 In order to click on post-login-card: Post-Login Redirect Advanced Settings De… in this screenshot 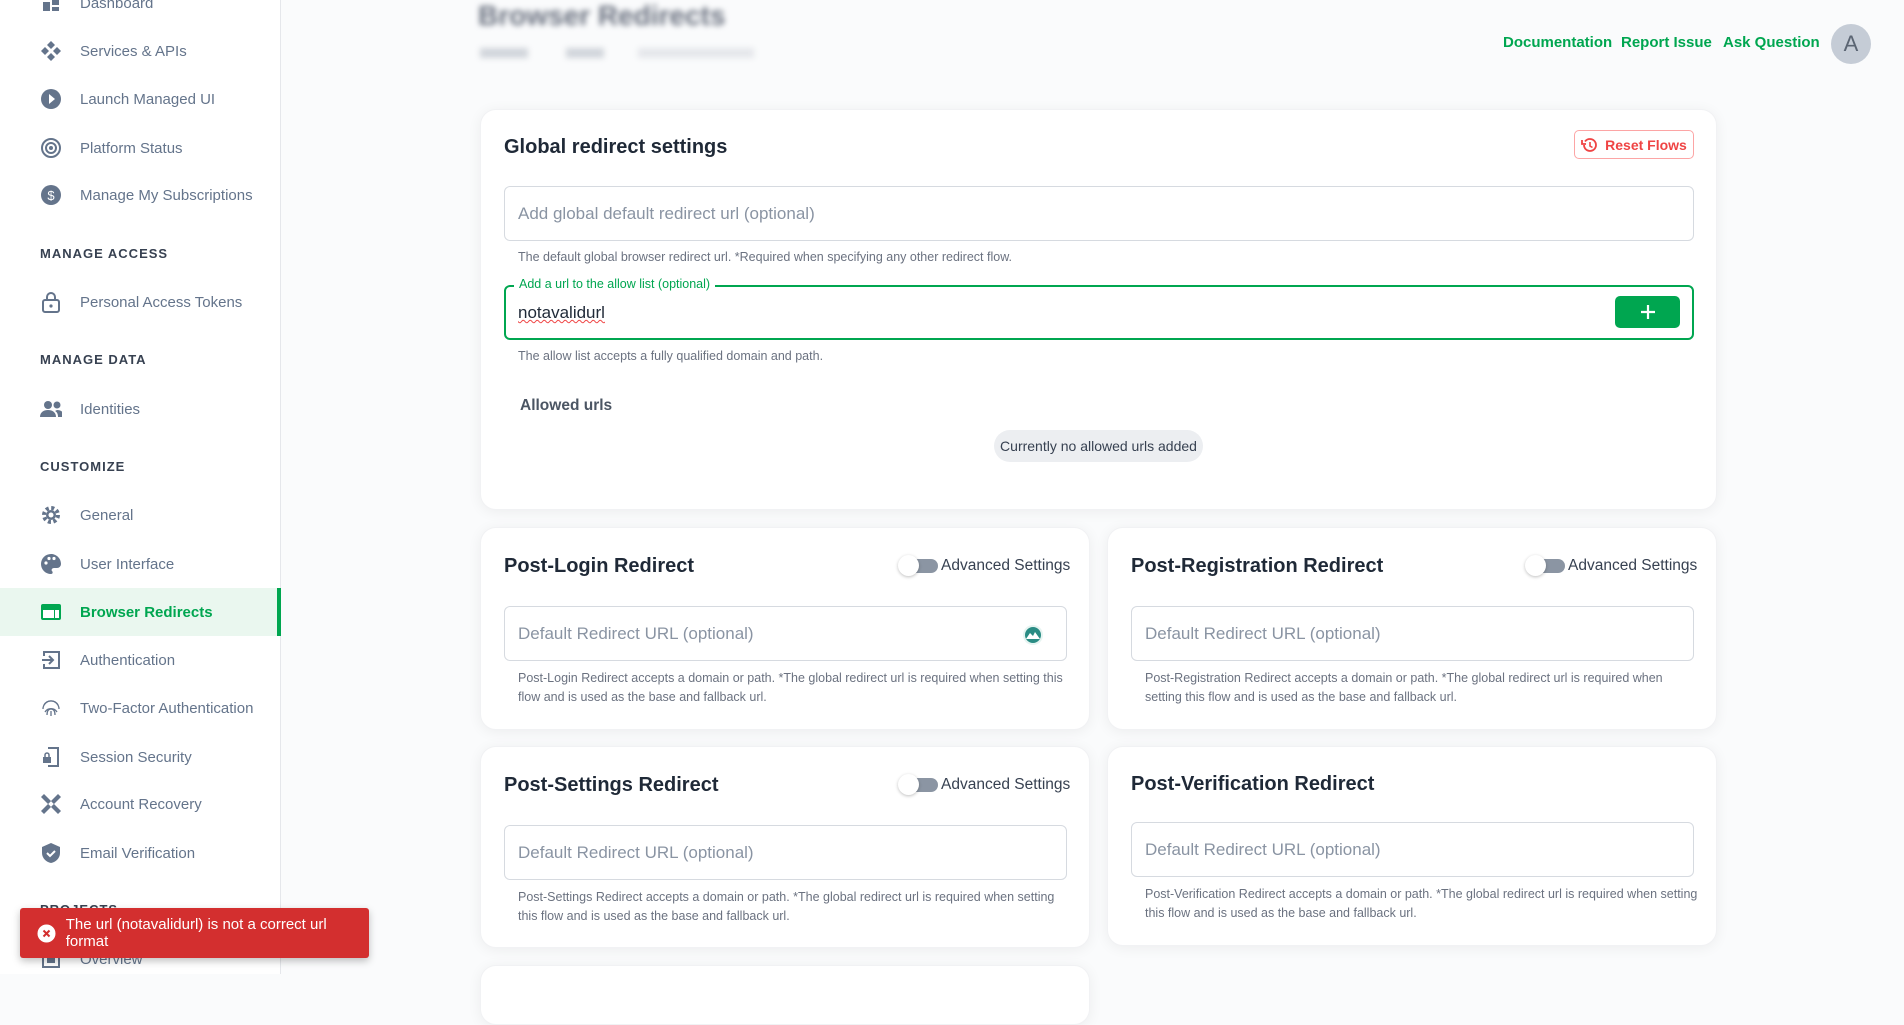, I will do `click(785, 628)`.